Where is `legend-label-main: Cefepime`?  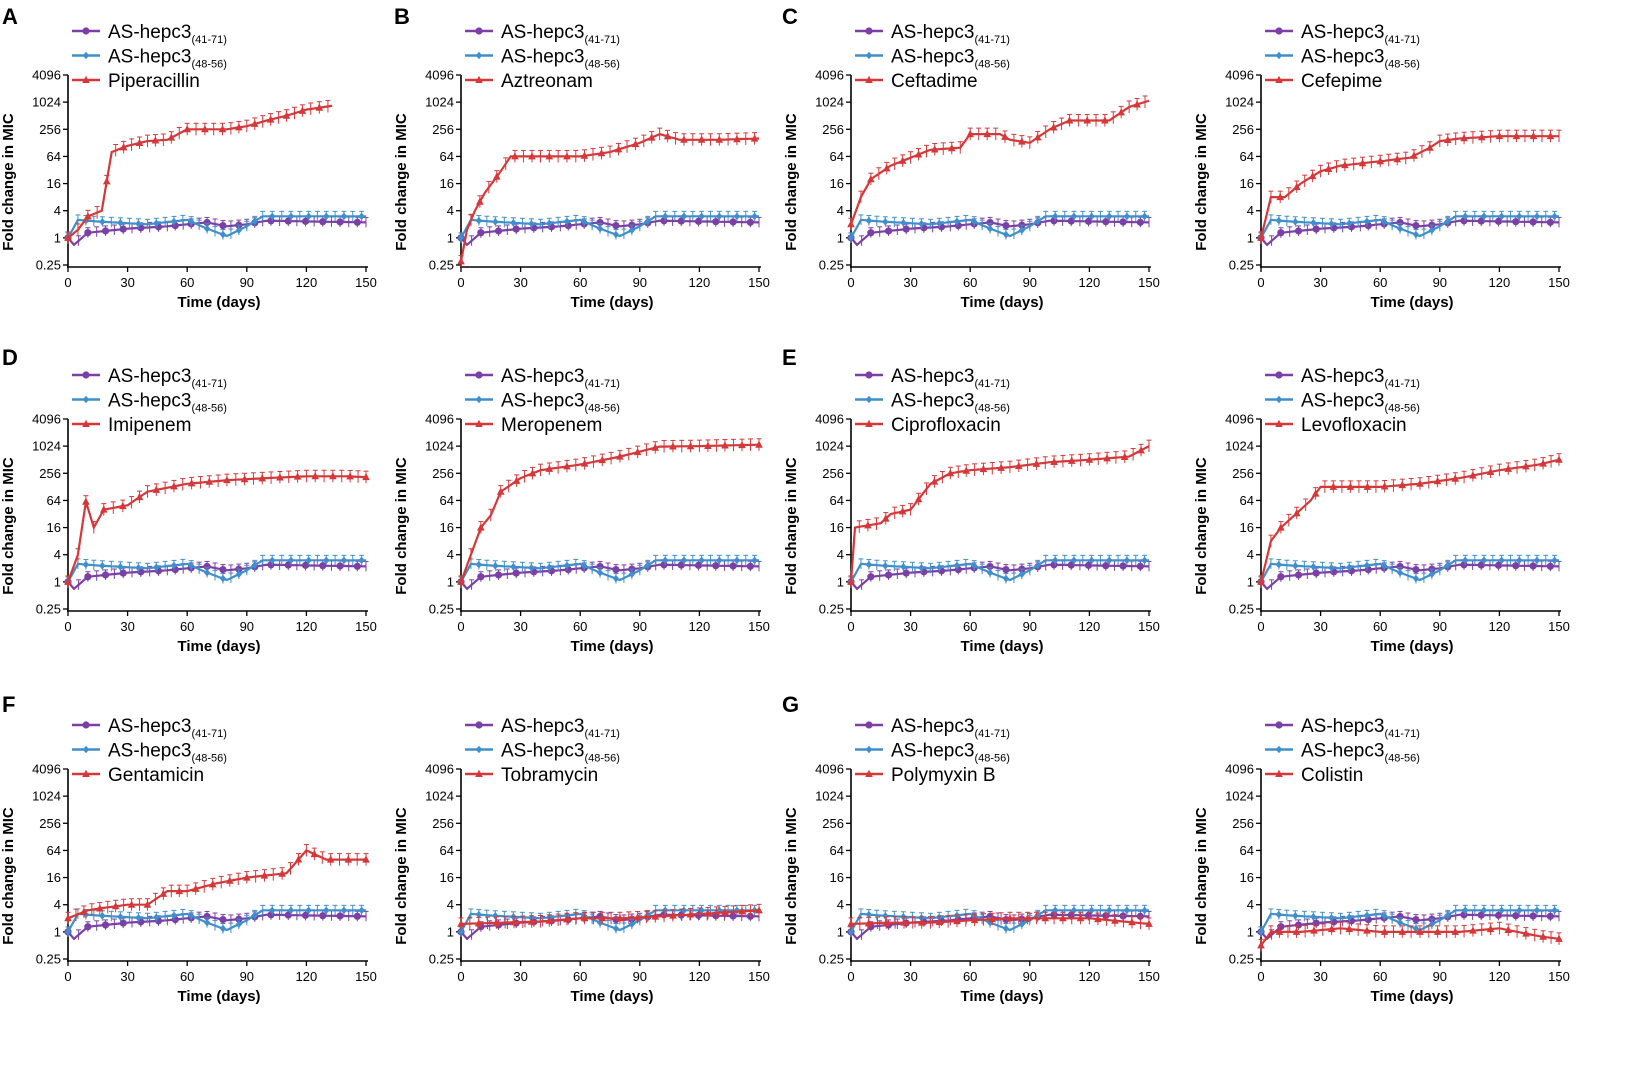
legend-label-main: Cefepime is located at coordinates (1341, 81).